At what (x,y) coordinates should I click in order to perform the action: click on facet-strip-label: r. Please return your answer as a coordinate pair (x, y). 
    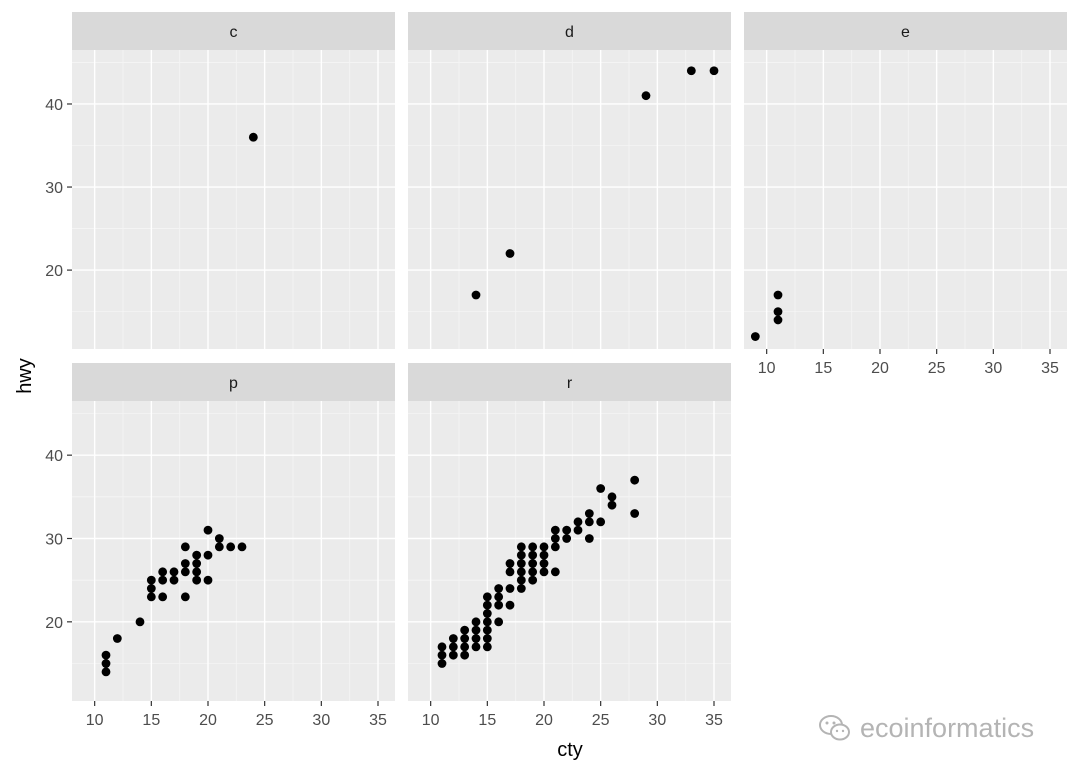
    Looking at the image, I should click on (570, 383).